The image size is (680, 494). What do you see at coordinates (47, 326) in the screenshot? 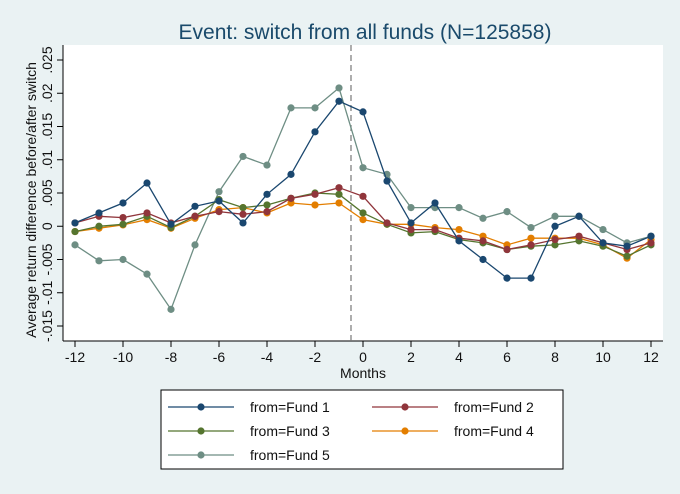
I see `y-tick-label: -.015` at bounding box center [47, 326].